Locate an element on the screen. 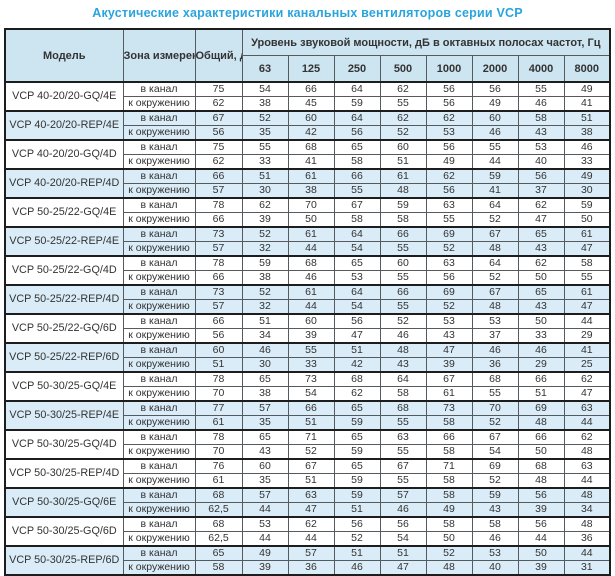 This screenshot has height=576, width=615. model-cell: VCP 50-25/22-GQ/4D is located at coordinates (64, 270).